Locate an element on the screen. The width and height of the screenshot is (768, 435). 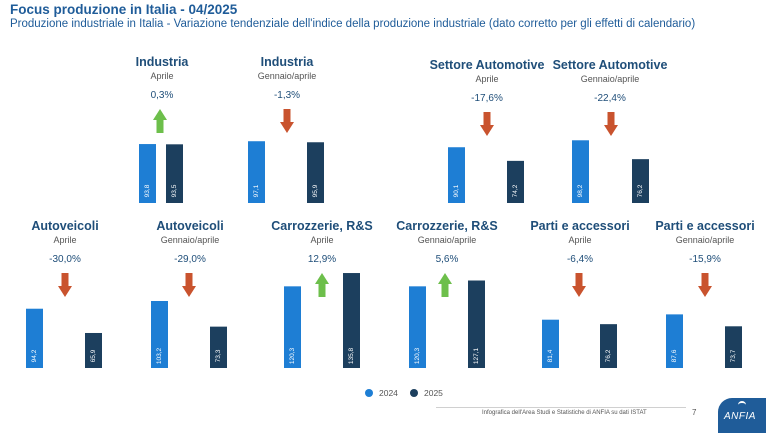
panel-8-bar-label-2025: 127,1 is located at coordinates (476, 355).